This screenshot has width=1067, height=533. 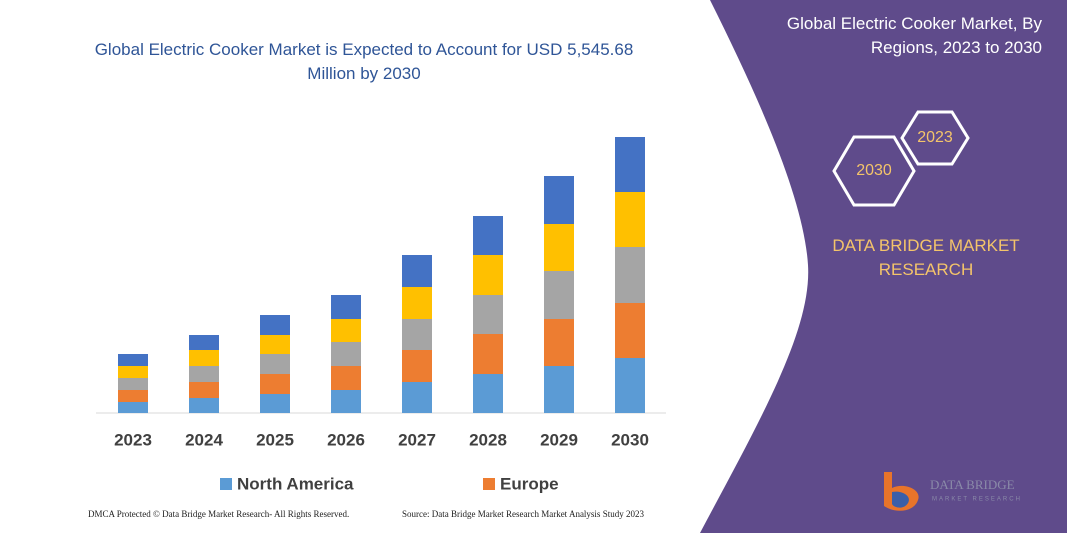 I want to click on x-tick-label: 2029, so click(x=559, y=439).